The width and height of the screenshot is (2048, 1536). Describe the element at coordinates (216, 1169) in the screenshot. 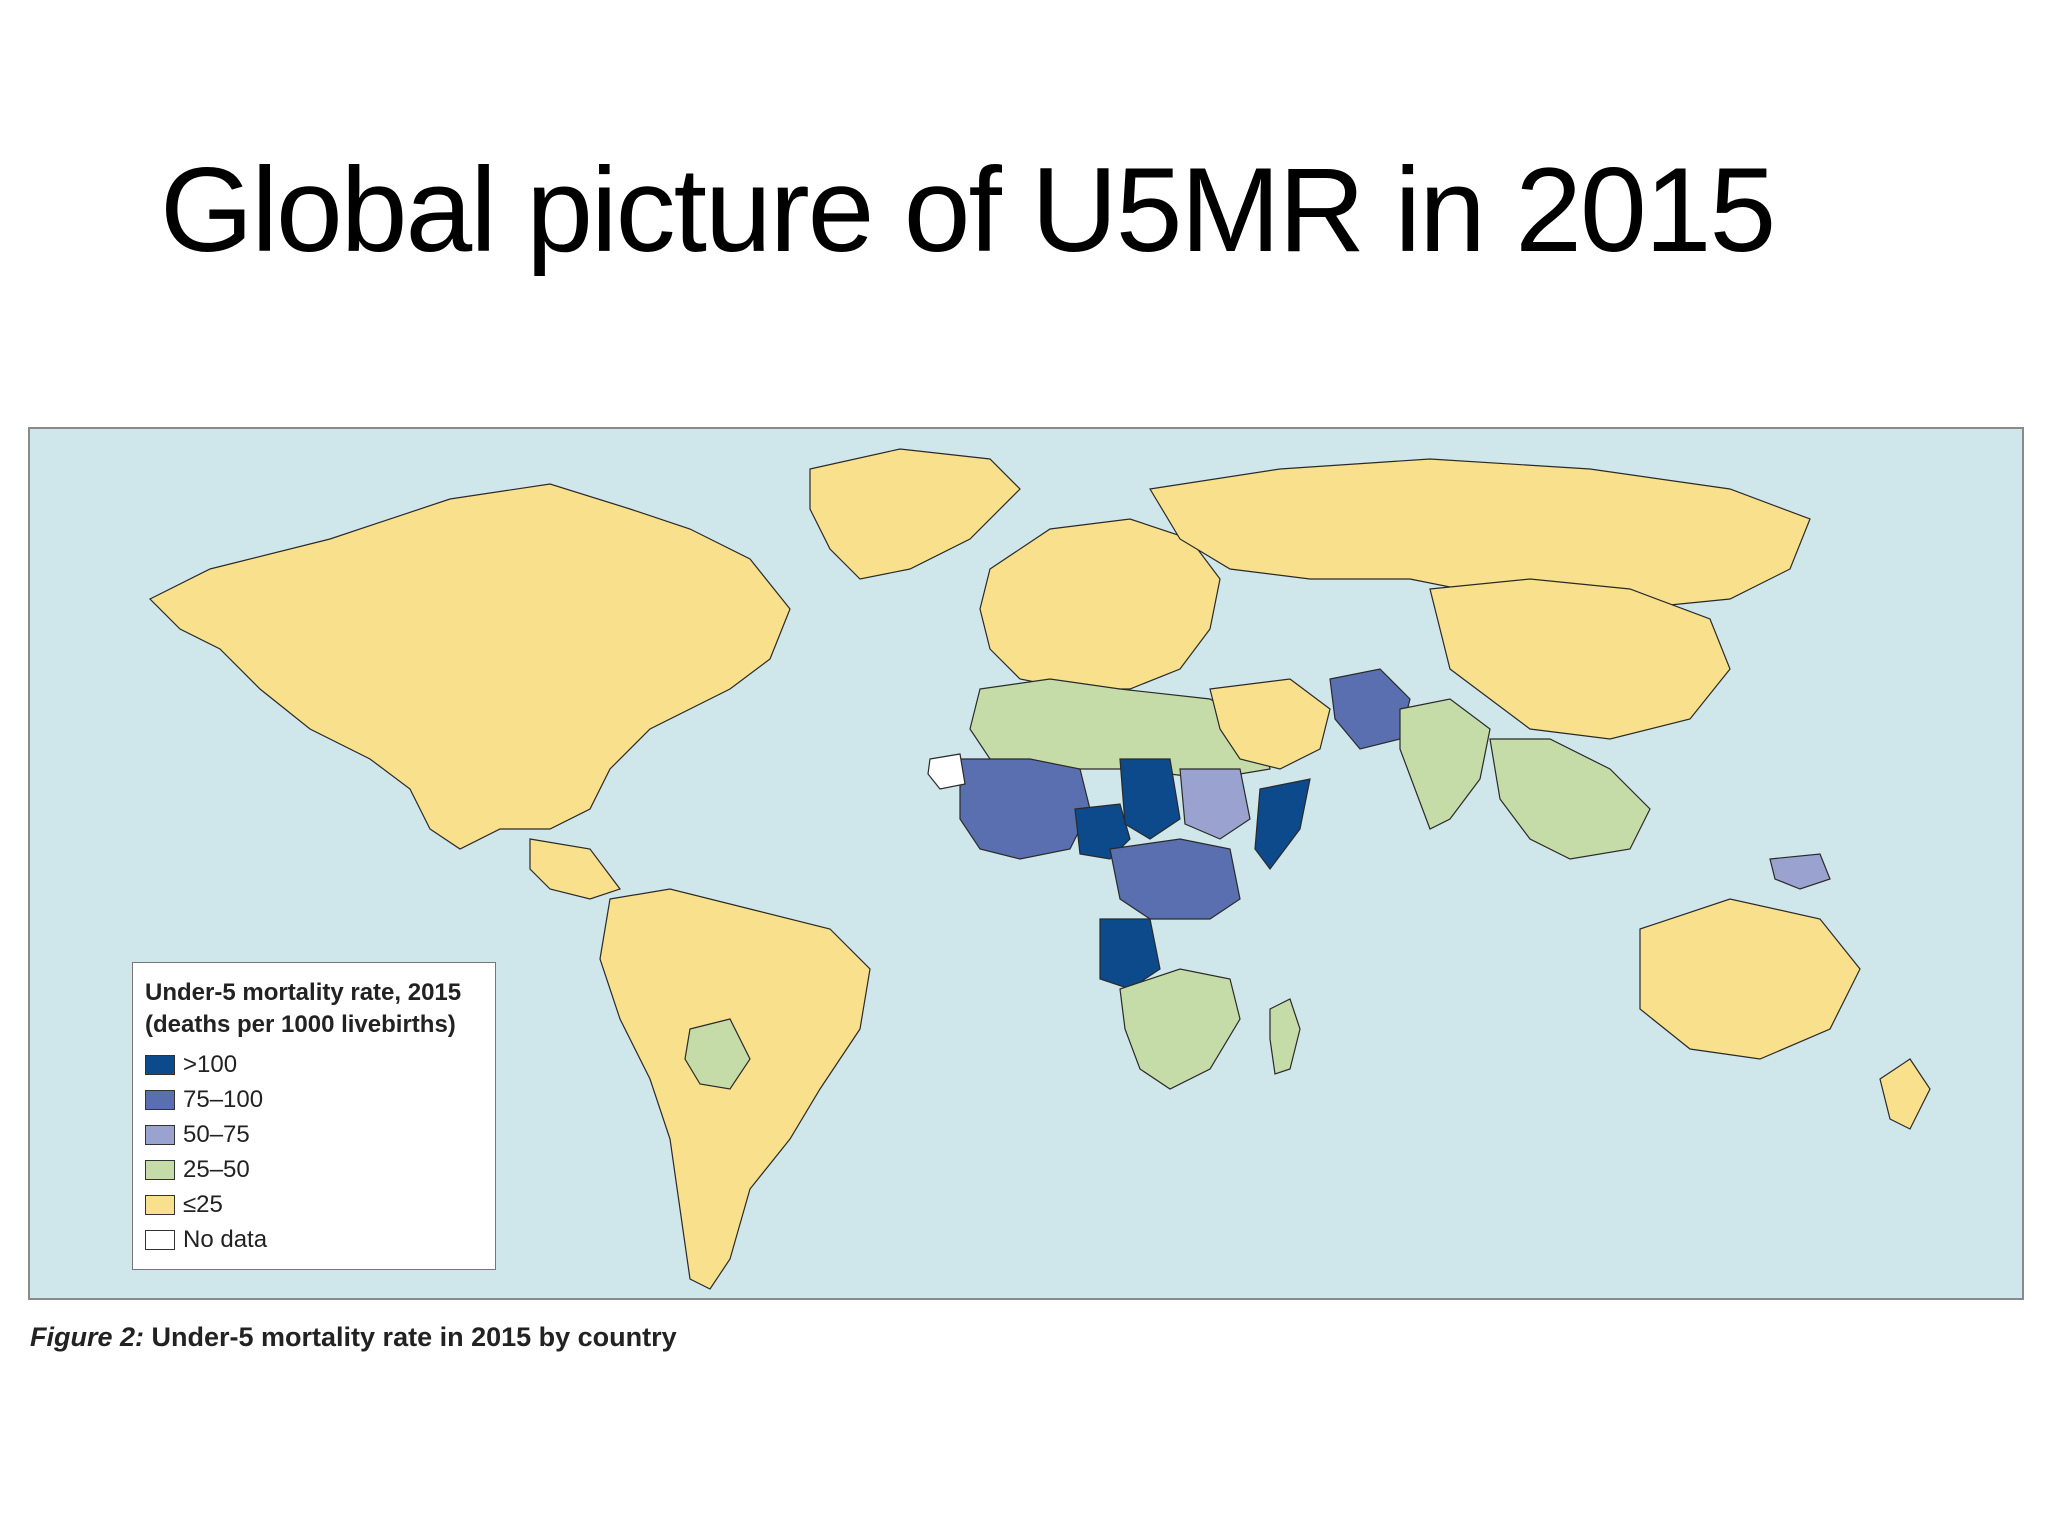

I see `legend-label: 25–50` at that location.